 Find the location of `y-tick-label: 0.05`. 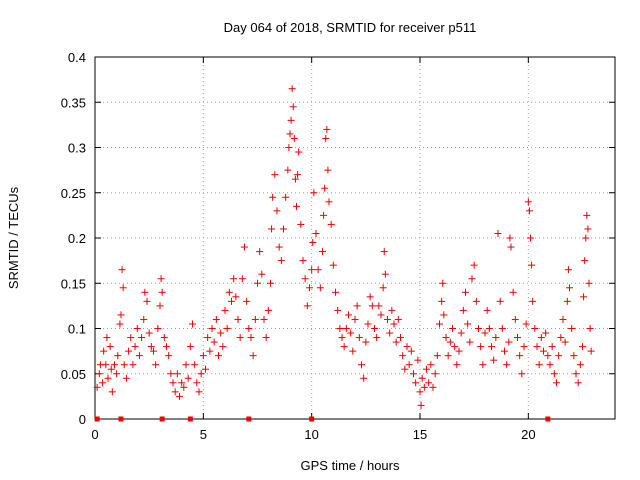

y-tick-label: 0.05 is located at coordinates (73, 374).